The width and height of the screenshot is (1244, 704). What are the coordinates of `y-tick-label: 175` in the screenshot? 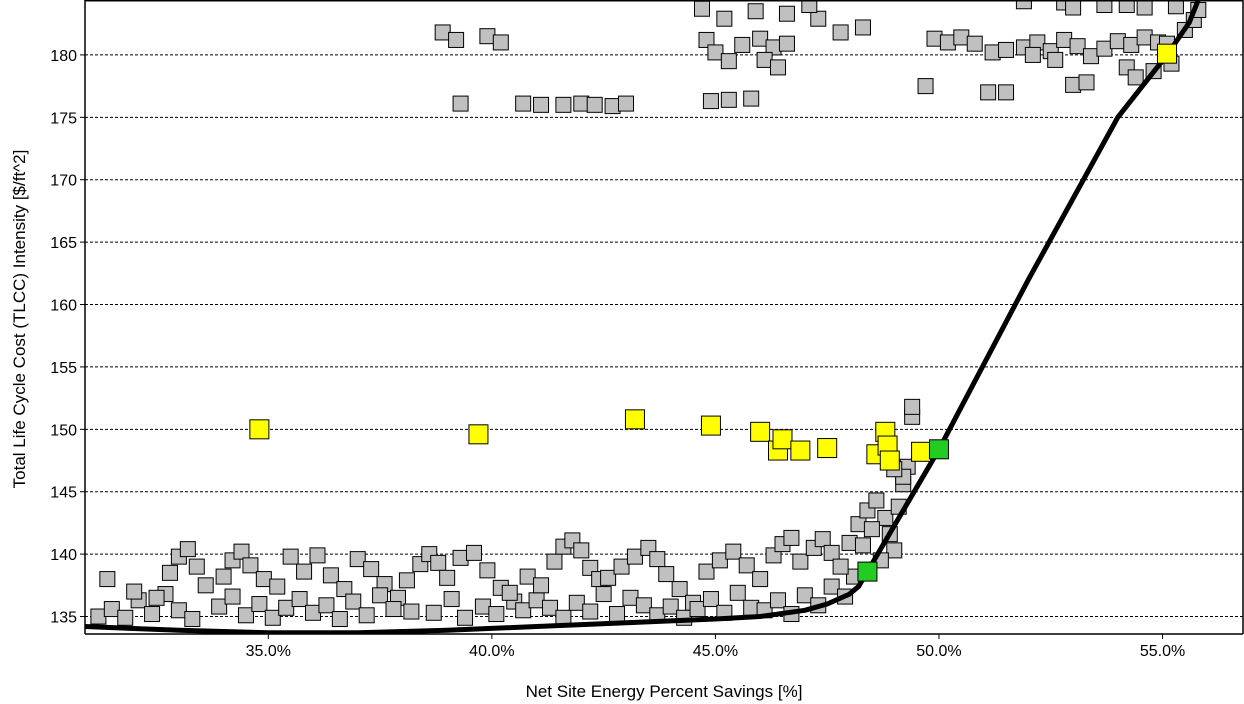 It's located at (63, 118).